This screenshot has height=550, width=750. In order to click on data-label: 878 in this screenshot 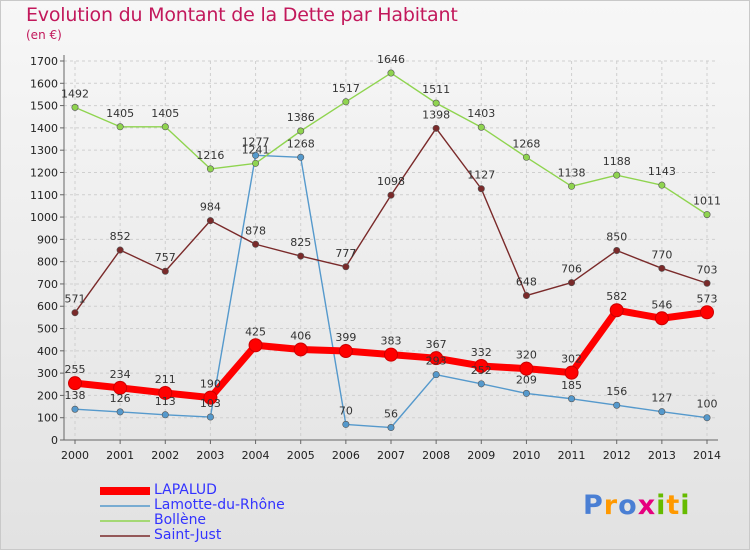, I will do `click(255, 230)`.